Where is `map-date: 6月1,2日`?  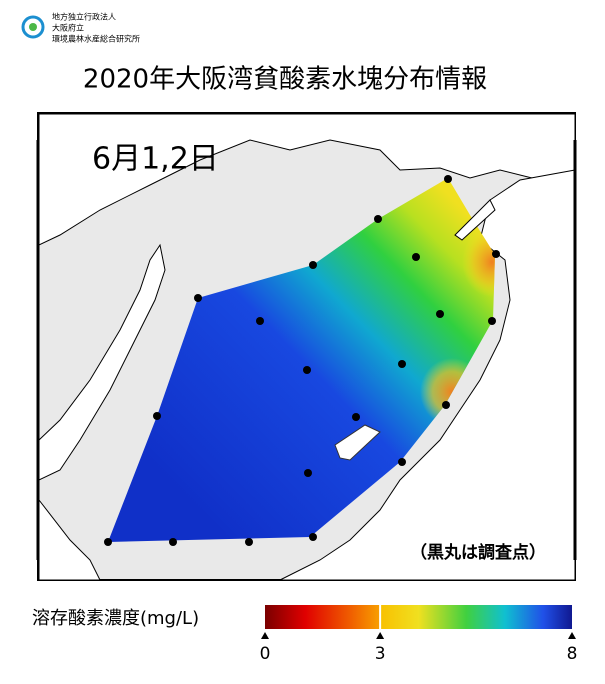 map-date: 6月1,2日 is located at coordinates (155, 159).